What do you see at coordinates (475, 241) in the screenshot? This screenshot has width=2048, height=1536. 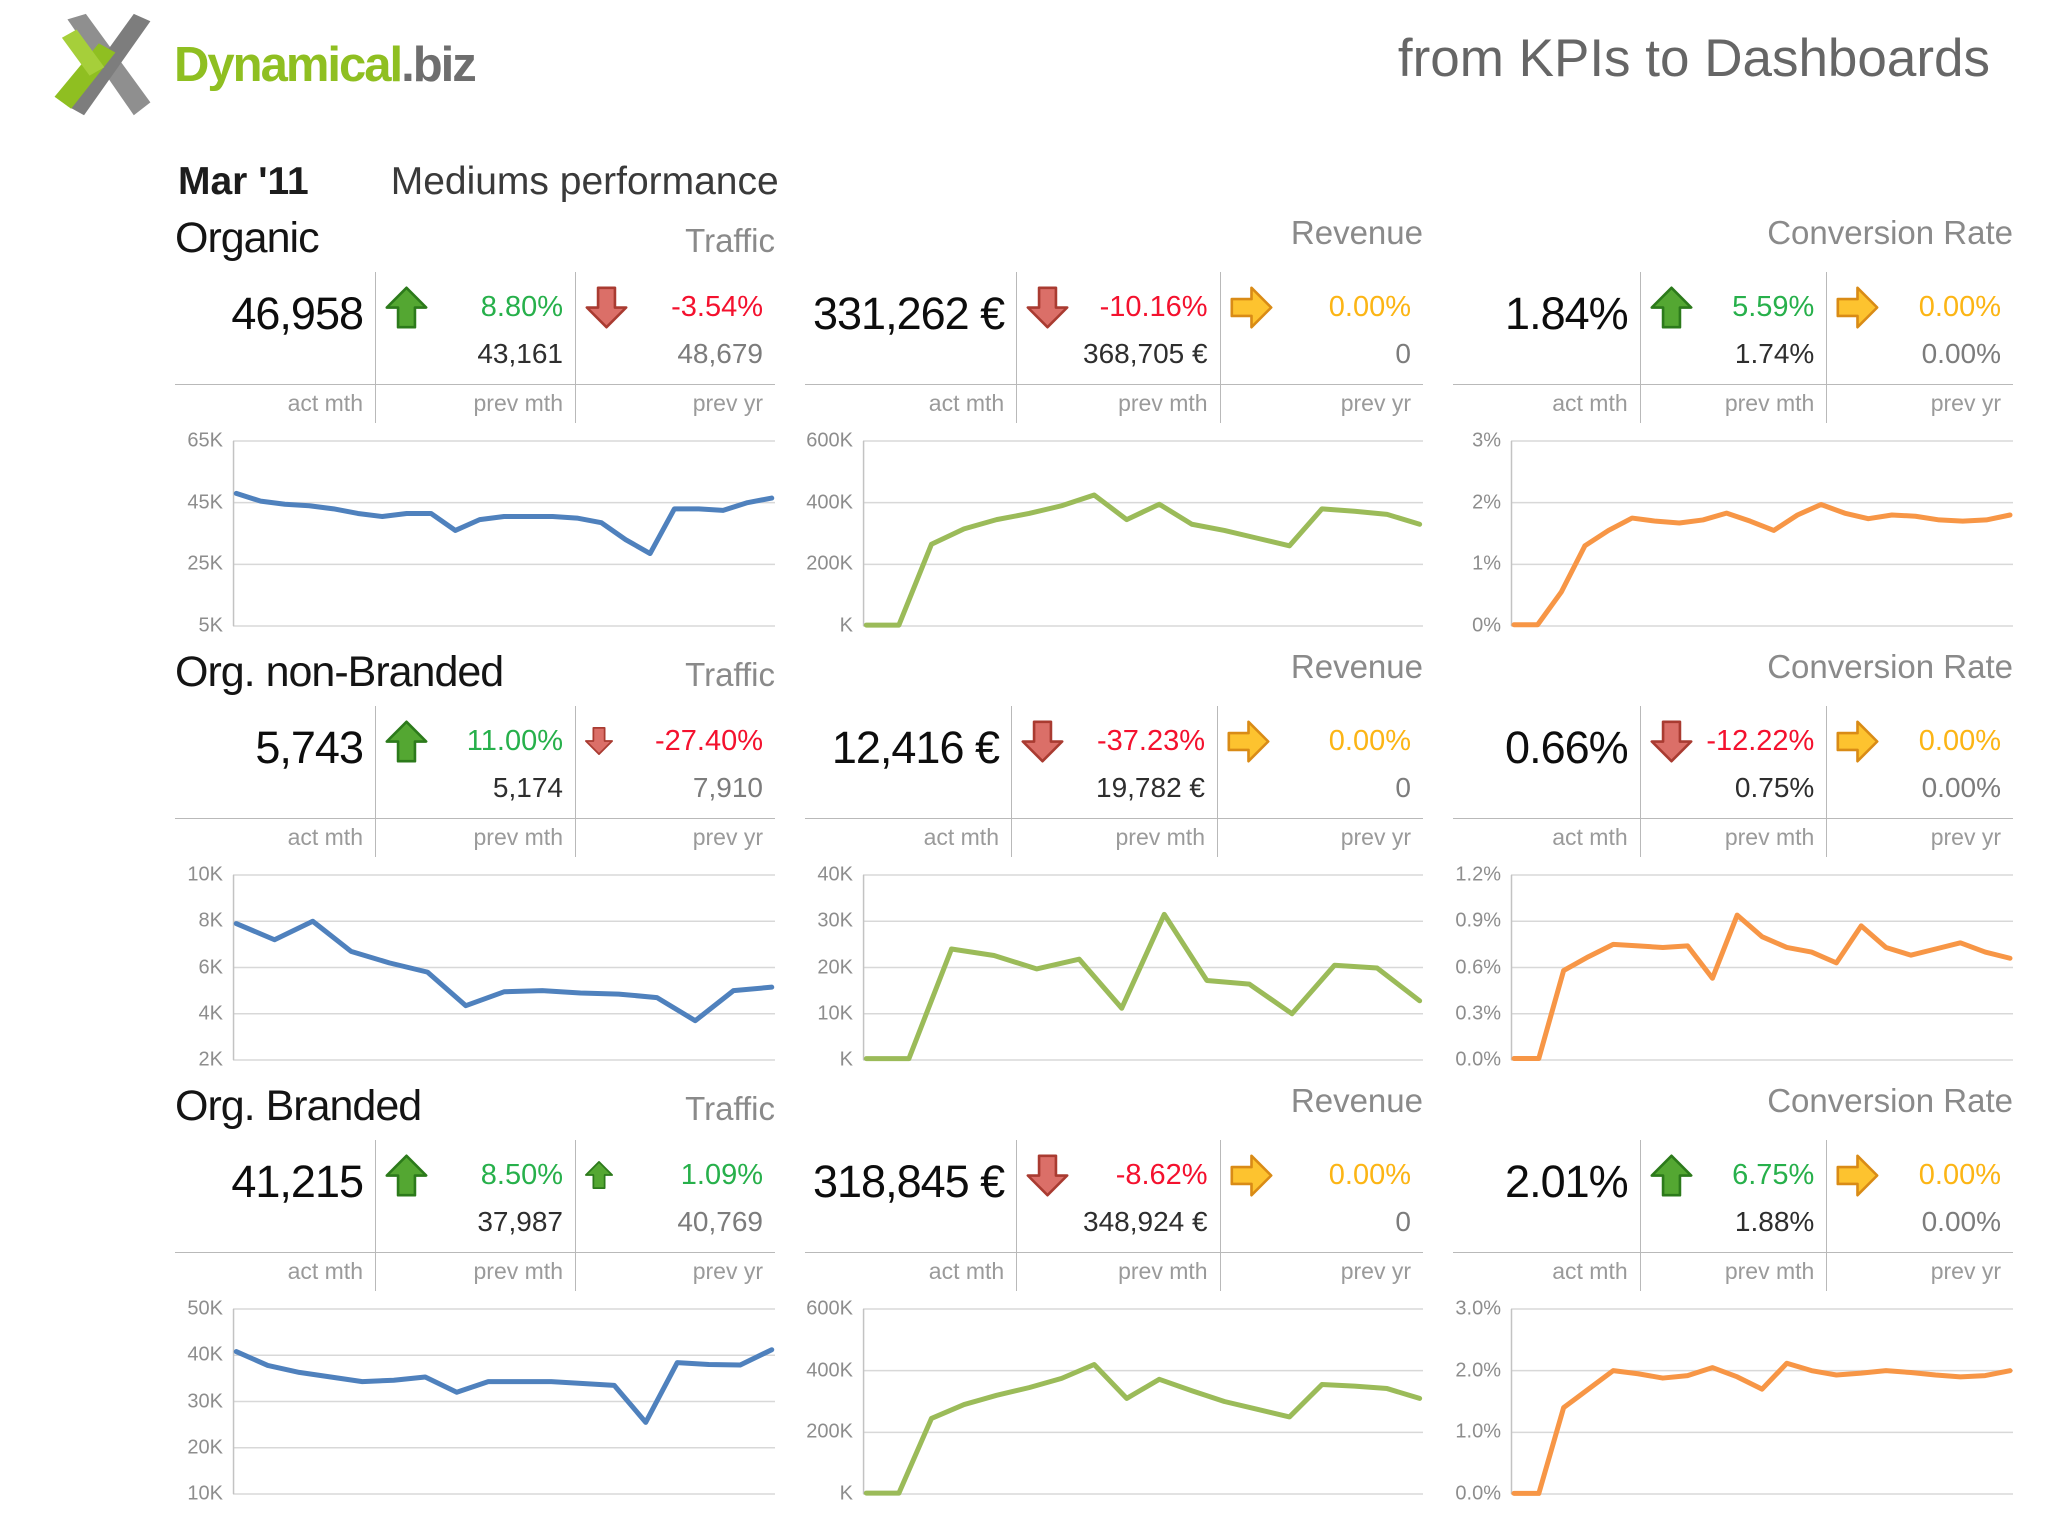 I see `cell-head: Organic Traffic` at bounding box center [475, 241].